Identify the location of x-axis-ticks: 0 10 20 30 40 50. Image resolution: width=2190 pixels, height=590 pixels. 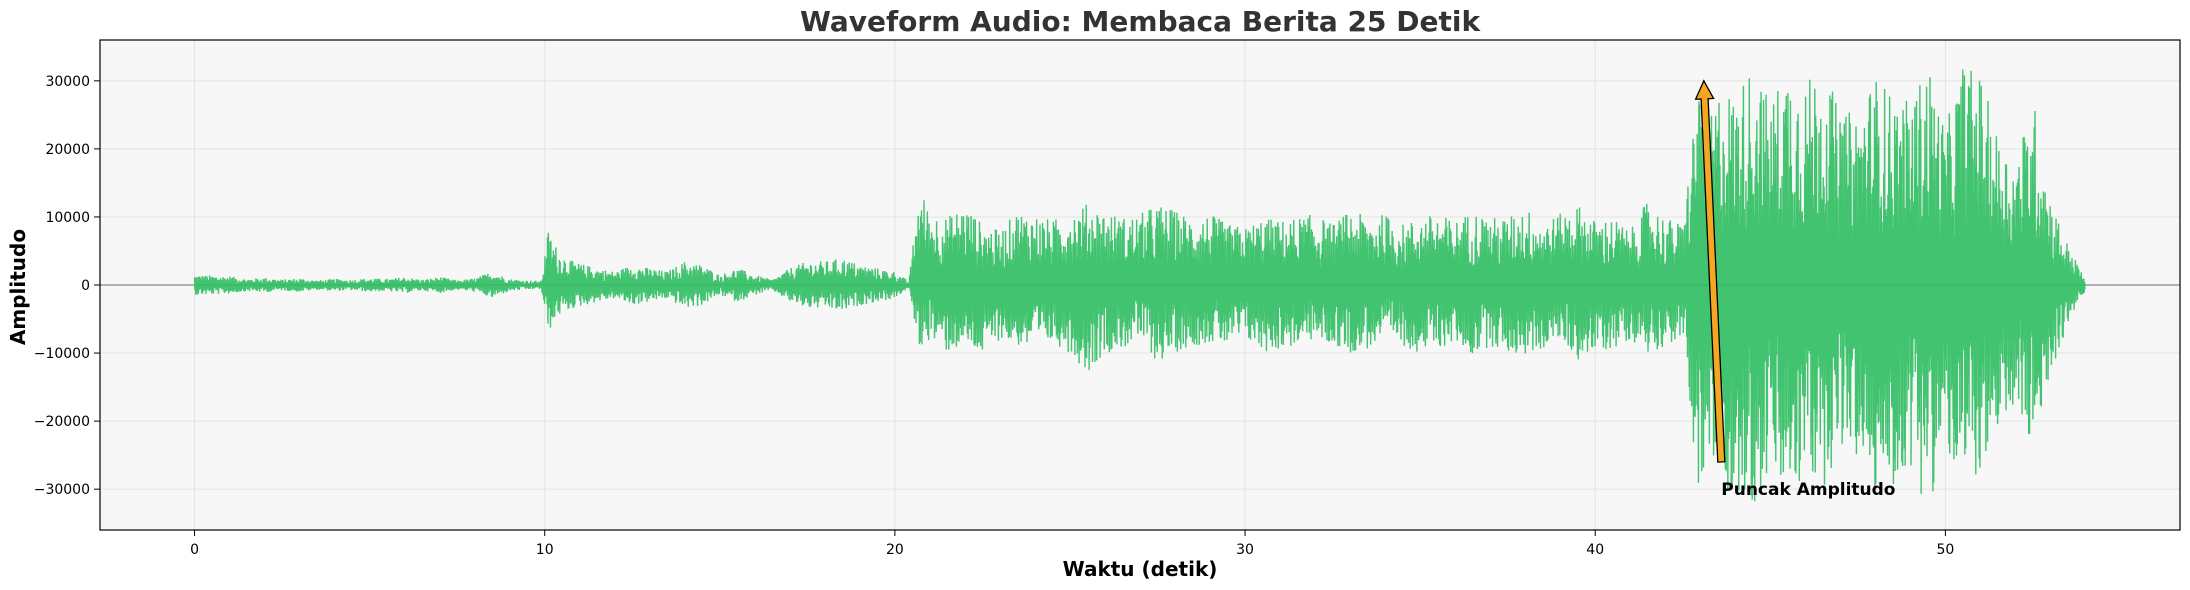
(1072, 544).